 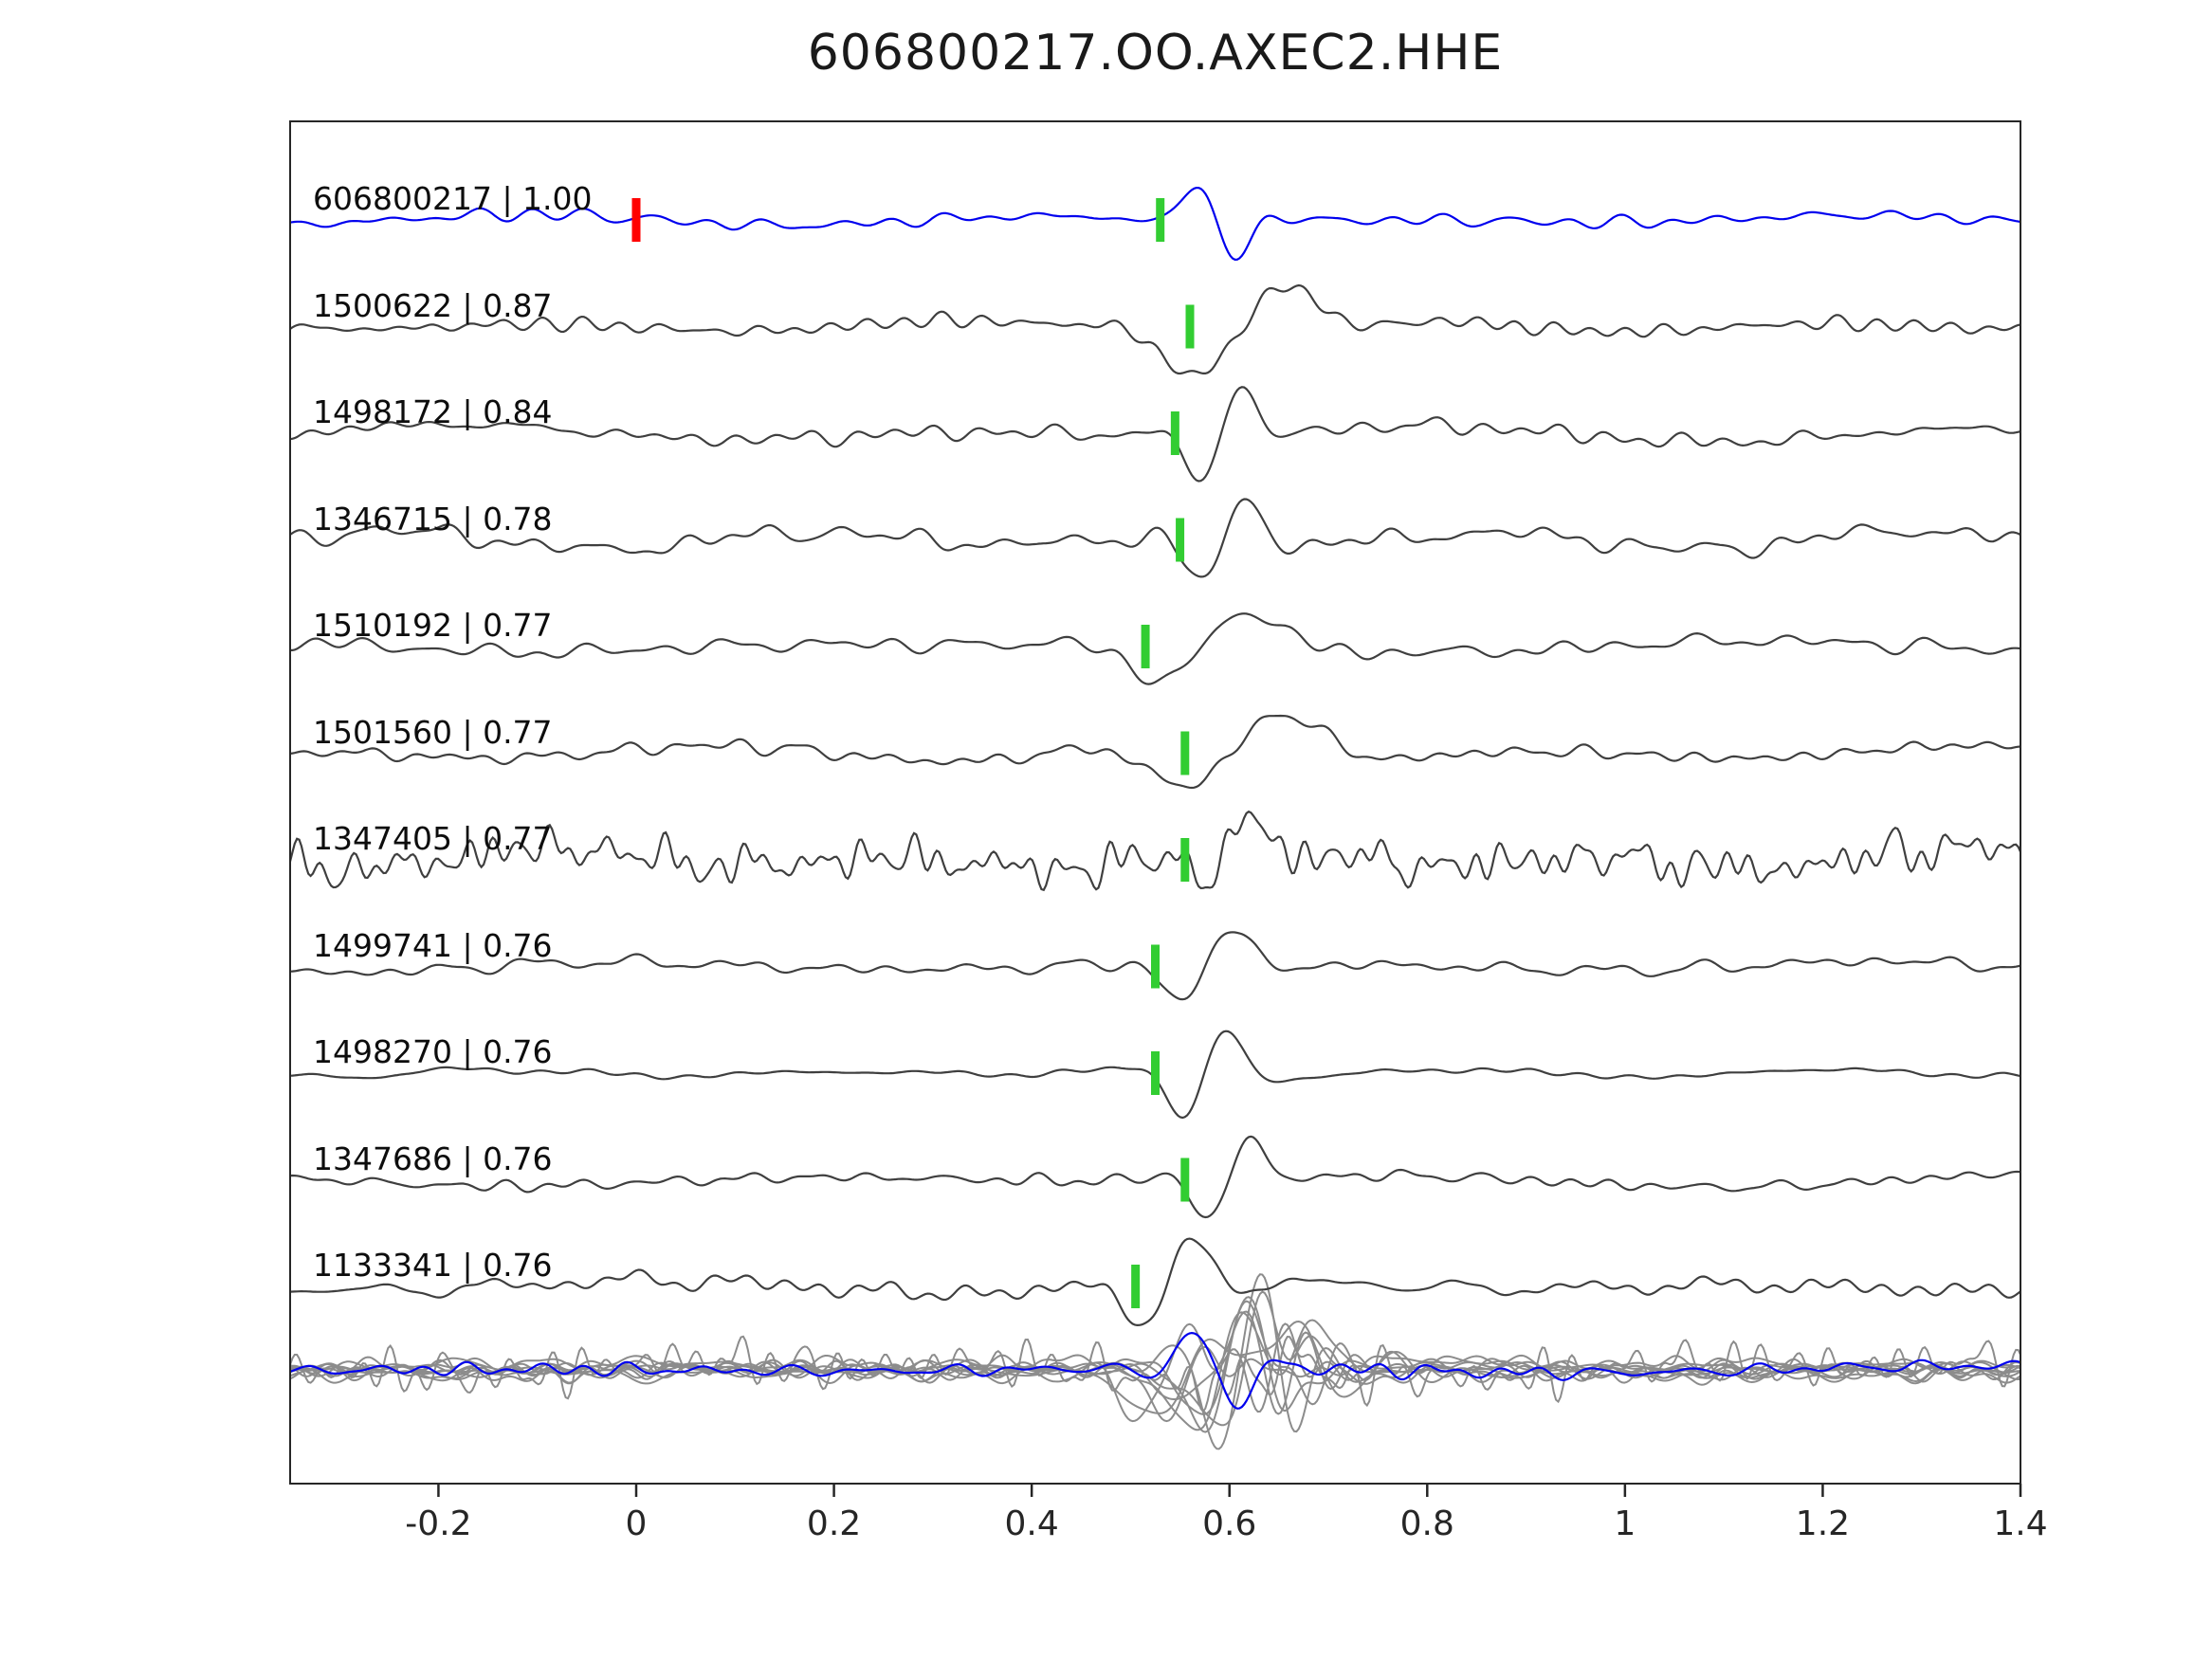 I want to click on figure-title: 606800217.OO.AXEC2.HHE, so click(x=1155, y=53).